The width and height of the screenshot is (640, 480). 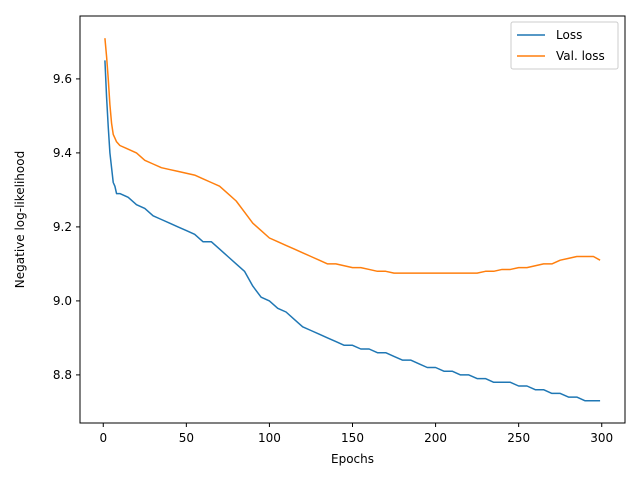 I want to click on x-axis-label: Epochs, so click(x=352, y=459).